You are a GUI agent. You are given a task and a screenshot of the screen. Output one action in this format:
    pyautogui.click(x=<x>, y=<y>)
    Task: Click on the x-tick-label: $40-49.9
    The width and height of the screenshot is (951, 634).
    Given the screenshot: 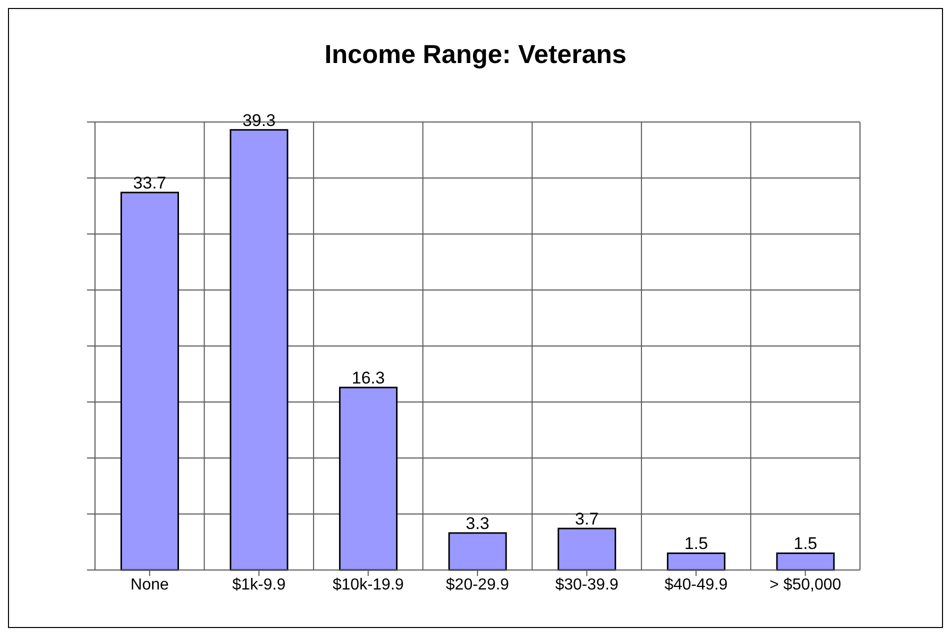 What is the action you would take?
    pyautogui.click(x=696, y=585)
    